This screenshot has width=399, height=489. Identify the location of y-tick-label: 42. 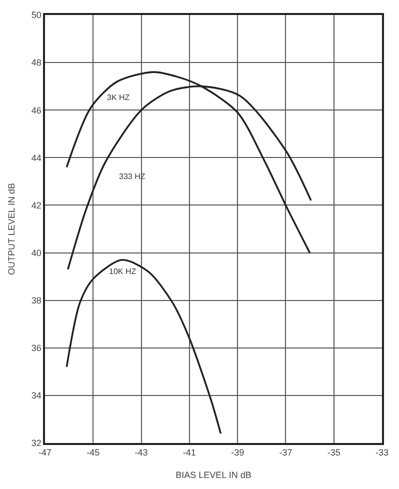
(36, 205).